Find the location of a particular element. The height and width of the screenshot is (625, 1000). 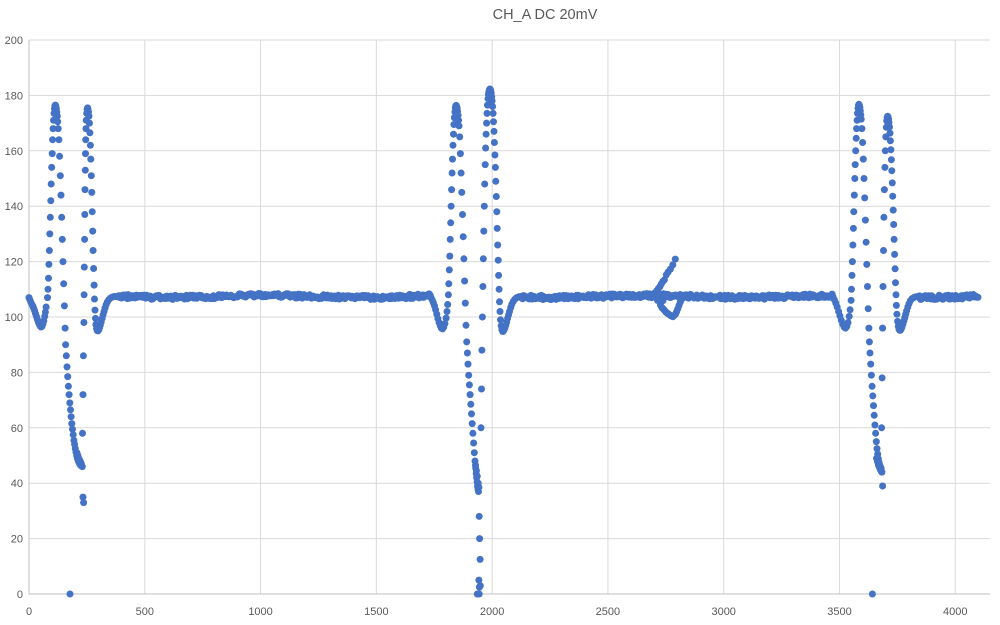

y-tick-label: 40 is located at coordinates (17, 484).